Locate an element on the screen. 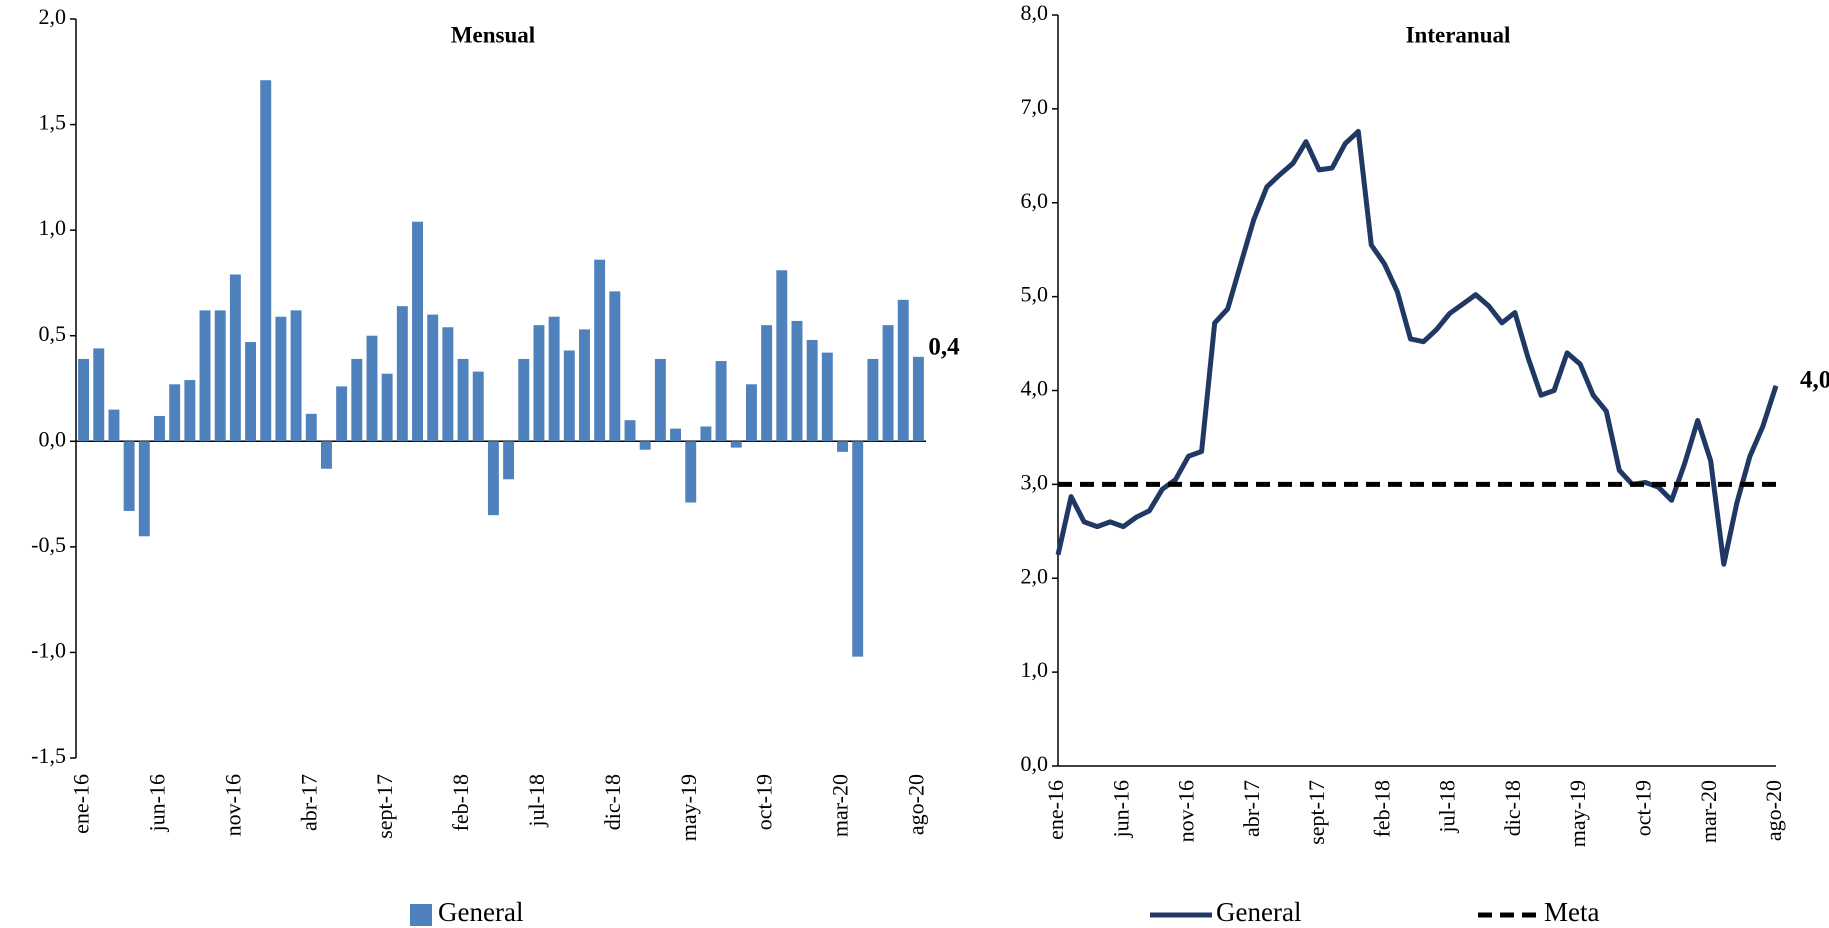  y-tick-label: 6,0 is located at coordinates (1035, 200).